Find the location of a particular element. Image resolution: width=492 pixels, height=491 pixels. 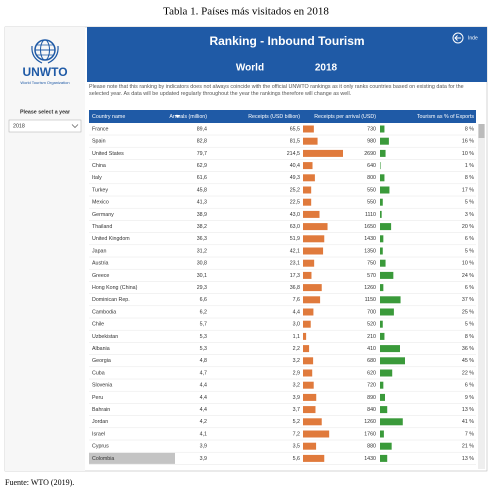

table-cell: 21 % is located at coordinates (468, 447).